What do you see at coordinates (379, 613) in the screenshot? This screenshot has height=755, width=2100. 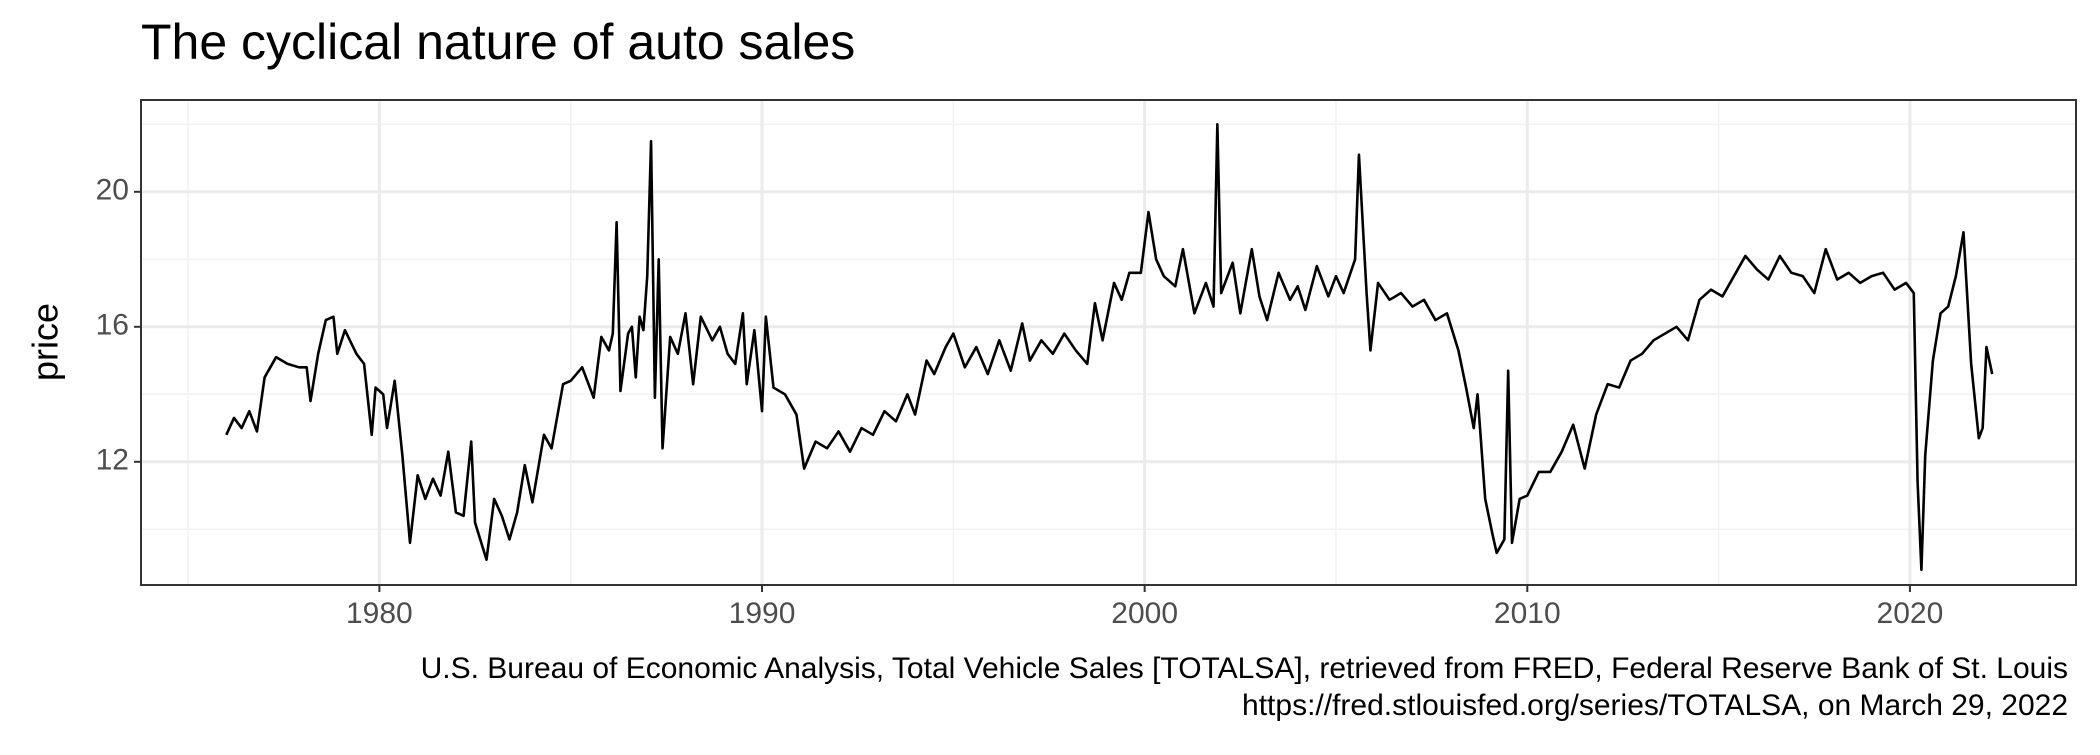 I see `x-tick-label: 1980` at bounding box center [379, 613].